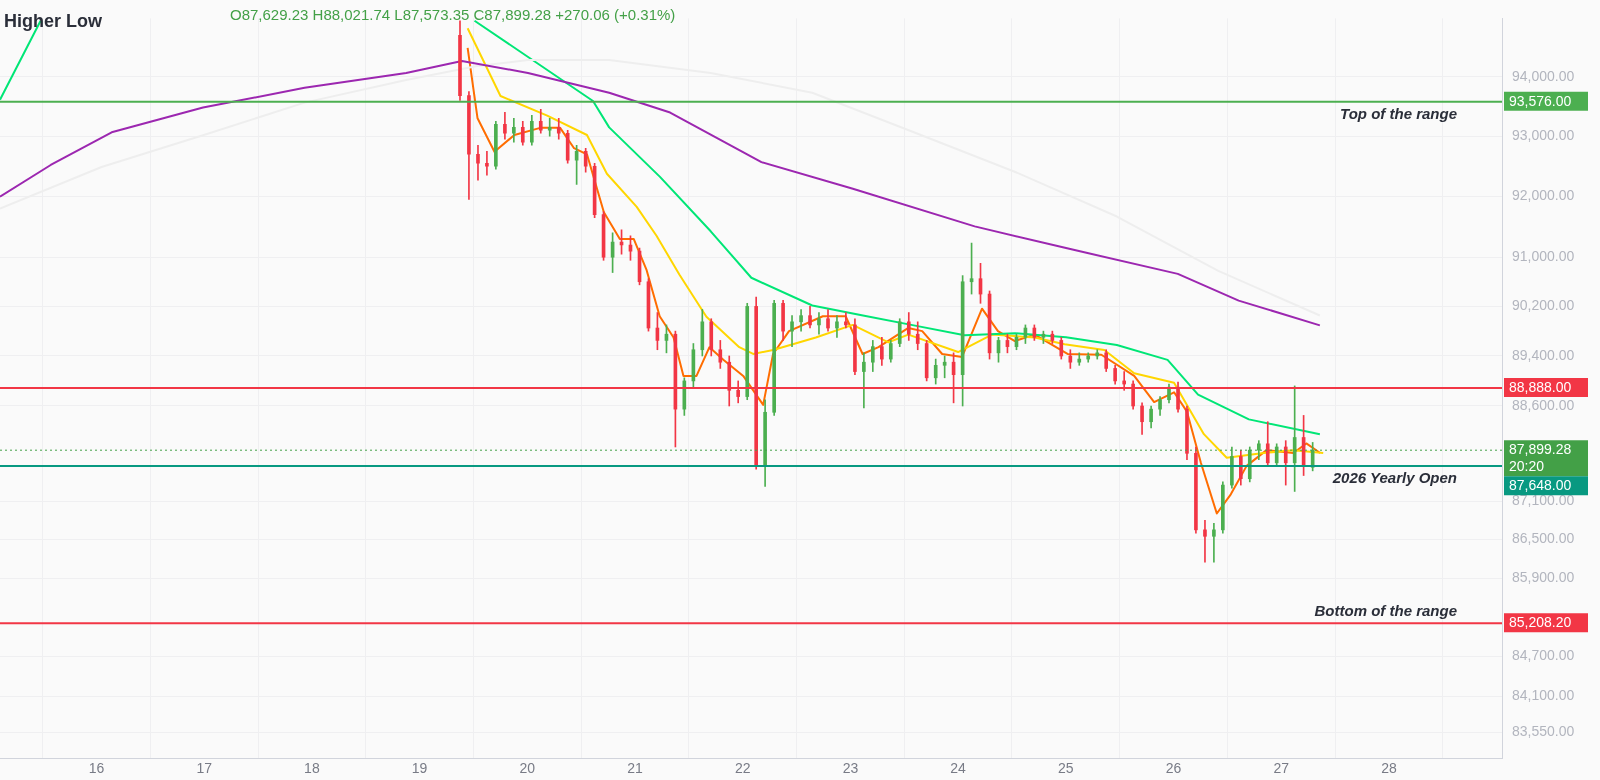  I want to click on x-tick-label: 26, so click(1173, 768).